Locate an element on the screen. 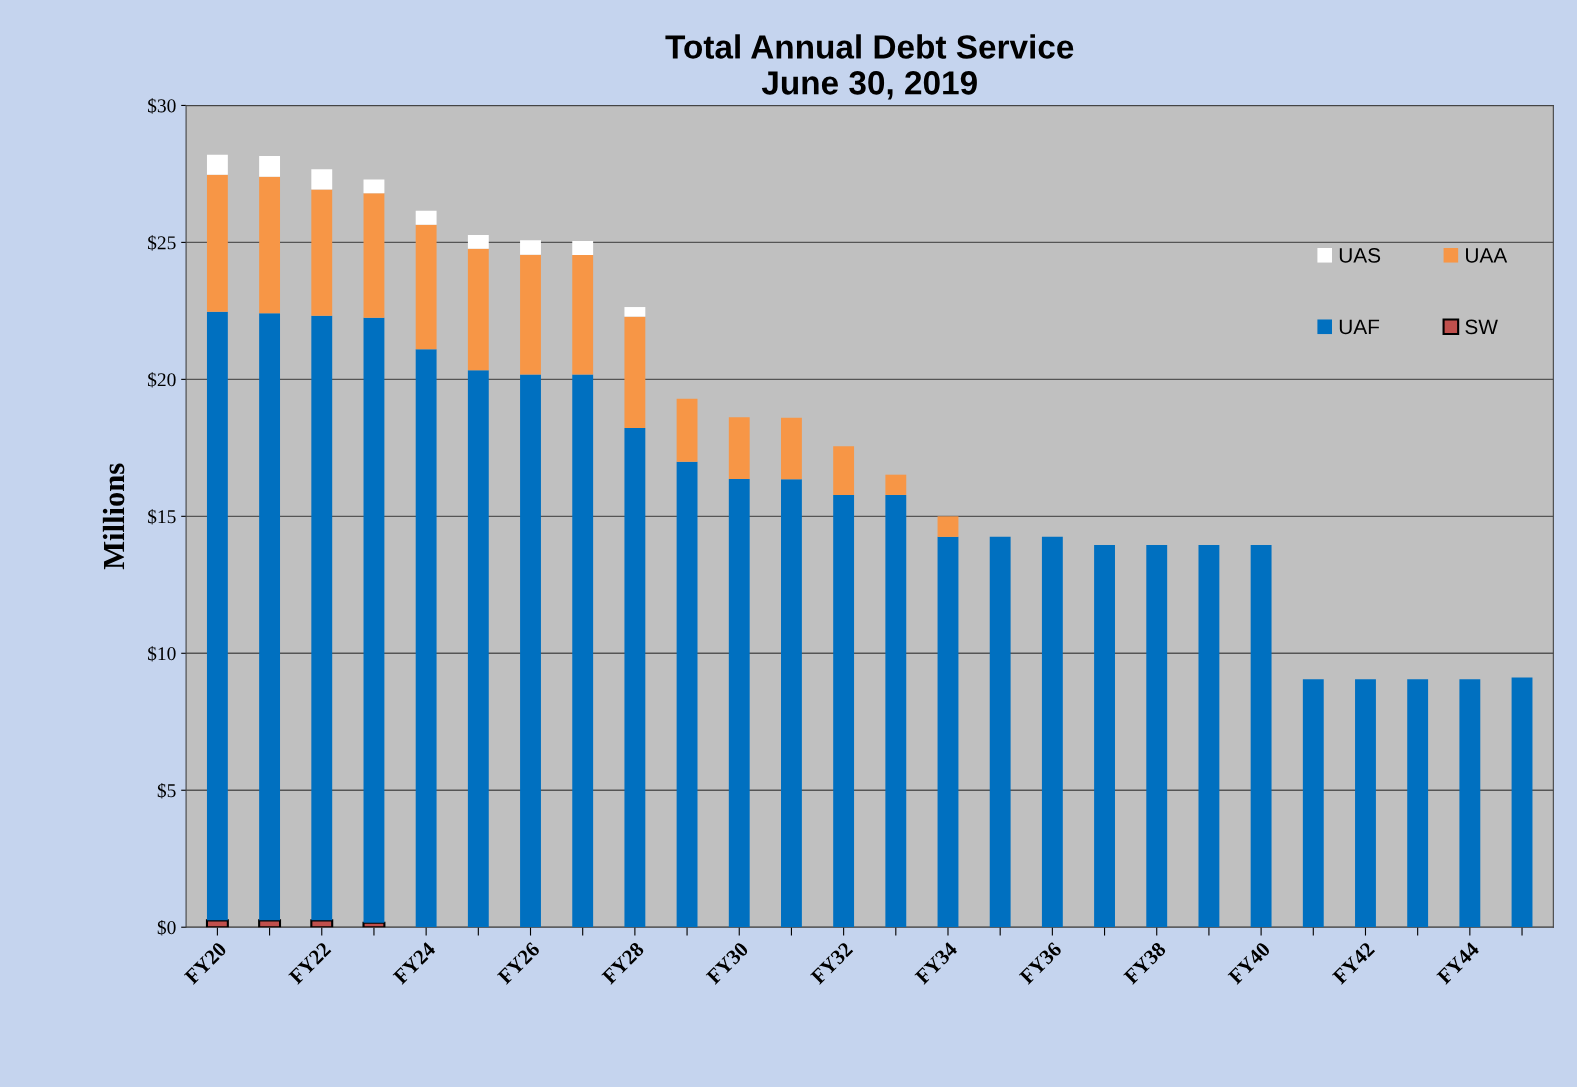 This screenshot has width=1577, height=1087. legend-label: UAA is located at coordinates (1487, 255).